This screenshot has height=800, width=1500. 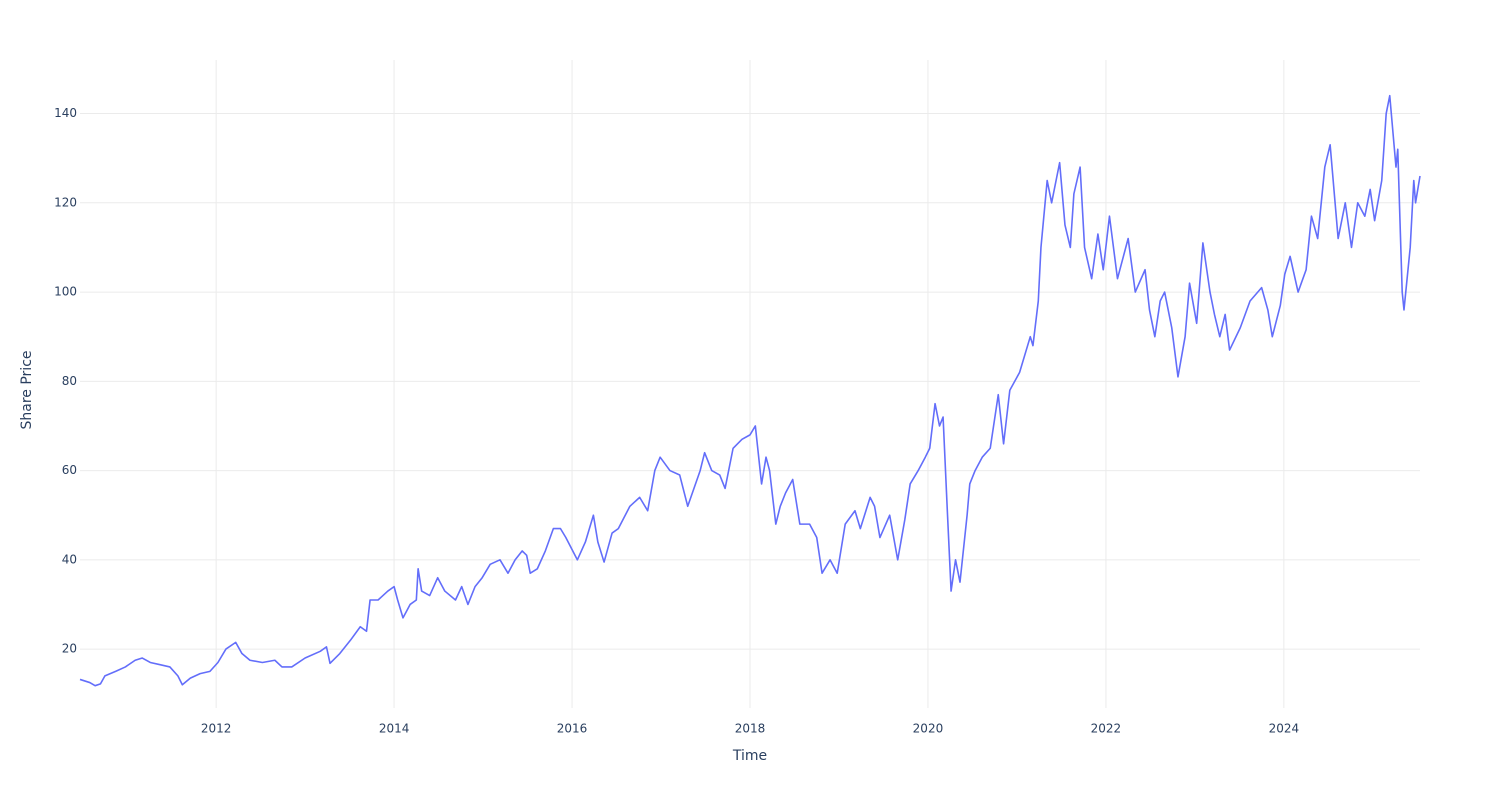 I want to click on x-tick-label: 2024, so click(x=1284, y=729).